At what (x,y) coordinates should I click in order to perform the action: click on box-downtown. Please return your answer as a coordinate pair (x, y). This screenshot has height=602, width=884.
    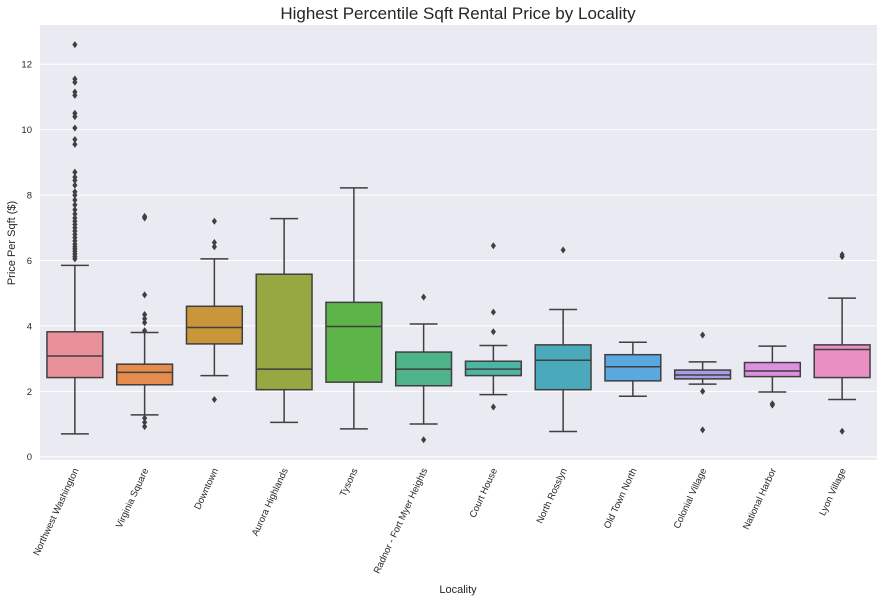
    Looking at the image, I should click on (214, 310).